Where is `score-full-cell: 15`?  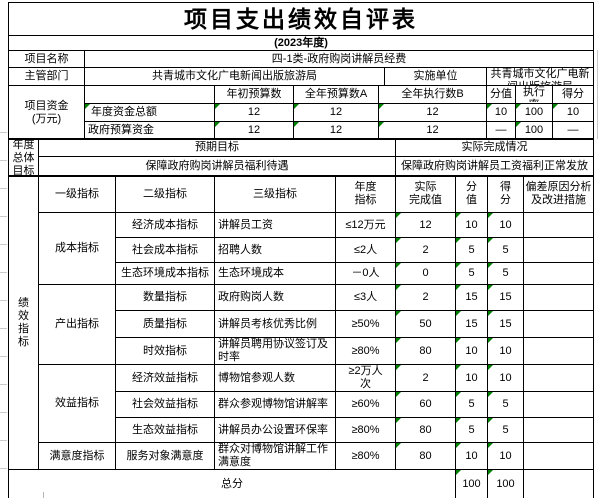 score-full-cell: 15 is located at coordinates (471, 324).